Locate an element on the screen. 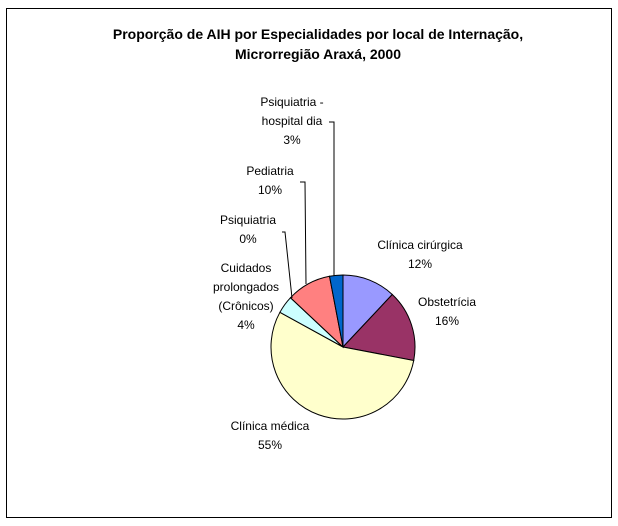 Image resolution: width=618 pixels, height=526 pixels. category-label: Obstetrícia is located at coordinates (447, 302).